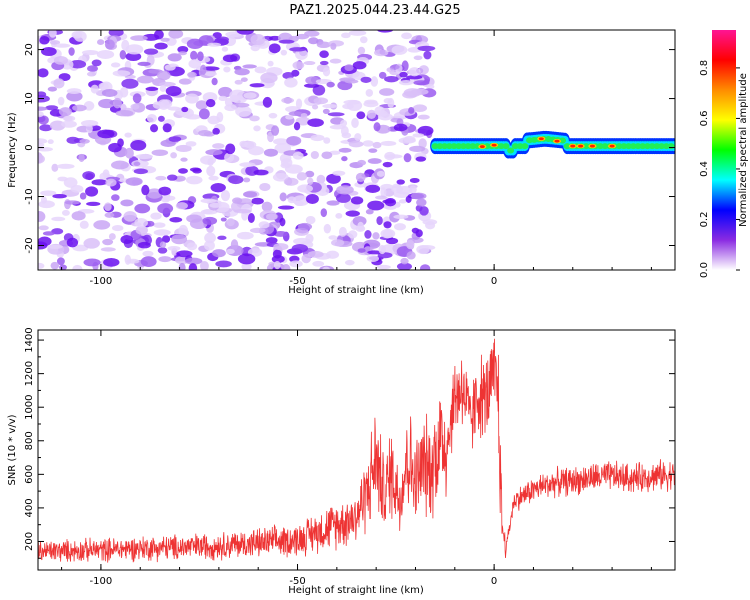 The image size is (750, 600). I want to click on colorbar-tick-label: 0.2, so click(704, 220).